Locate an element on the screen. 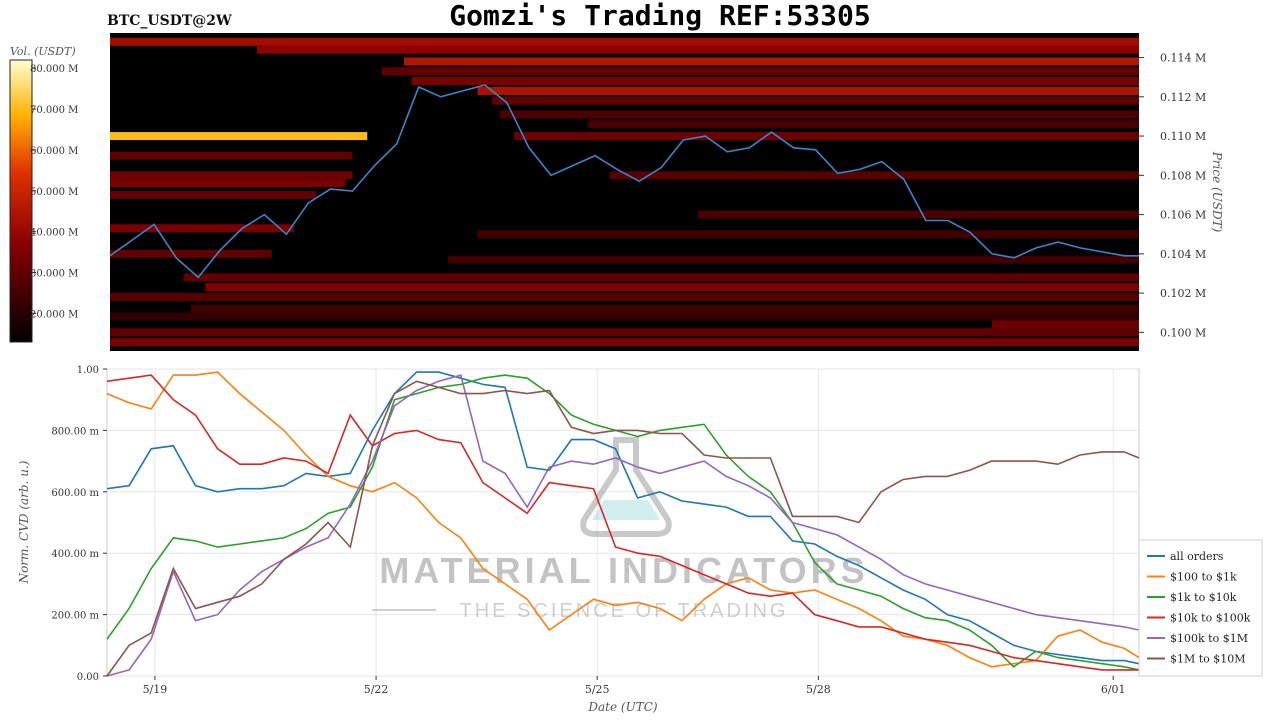 This screenshot has width=1280, height=720. legend-label: $100k to $1M is located at coordinates (1209, 638).